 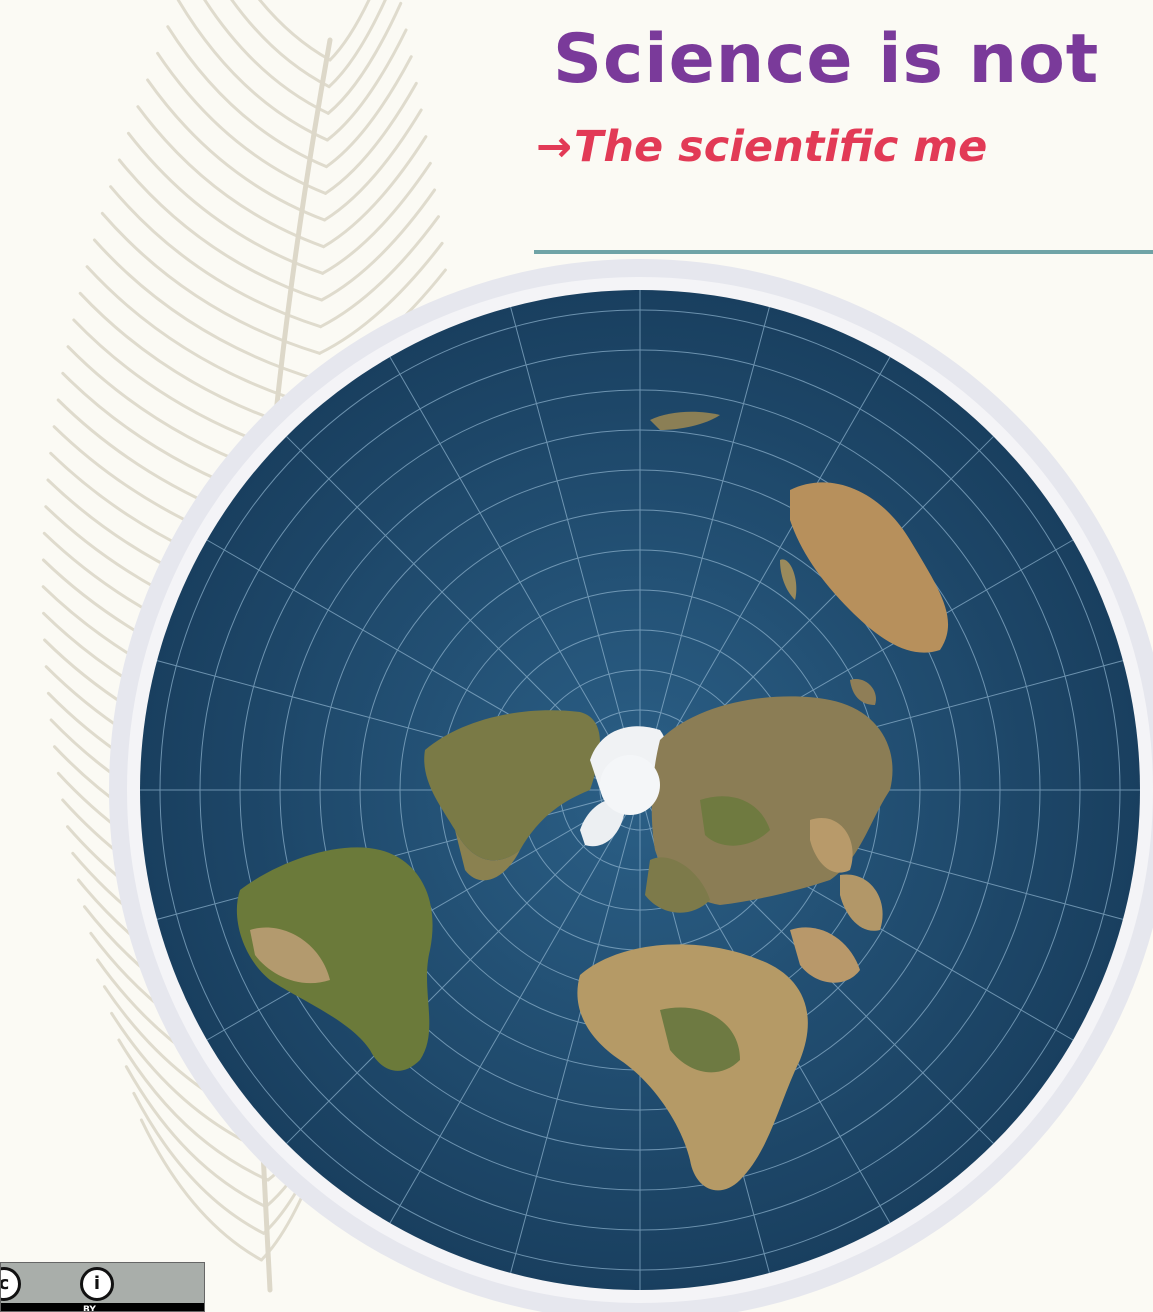 What do you see at coordinates (97, 1284) in the screenshot?
I see `person-icon: i` at bounding box center [97, 1284].